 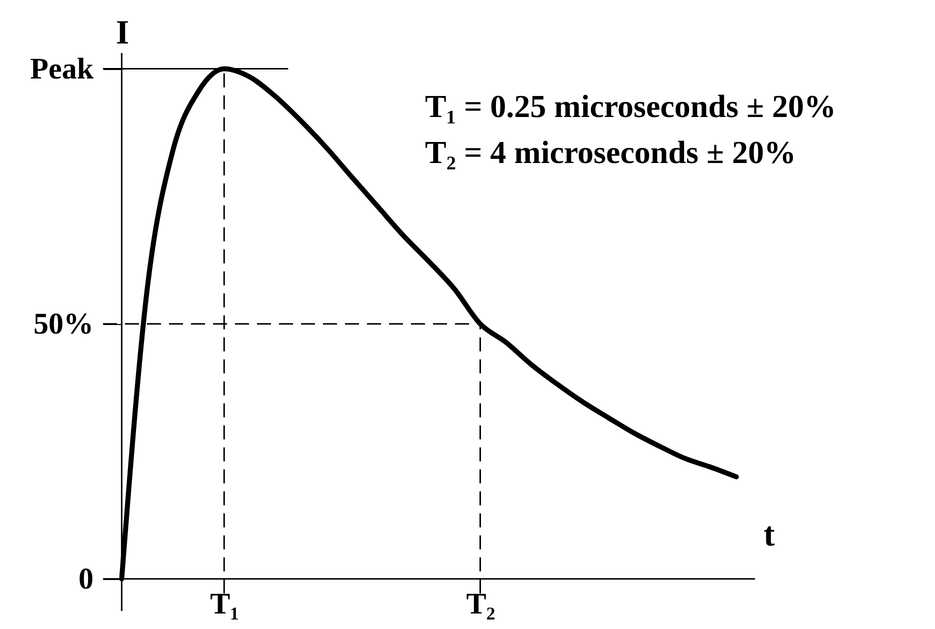 What do you see at coordinates (610, 152) in the screenshot?
I see `annotation: T₂ = 4 microseconds ± 20%` at bounding box center [610, 152].